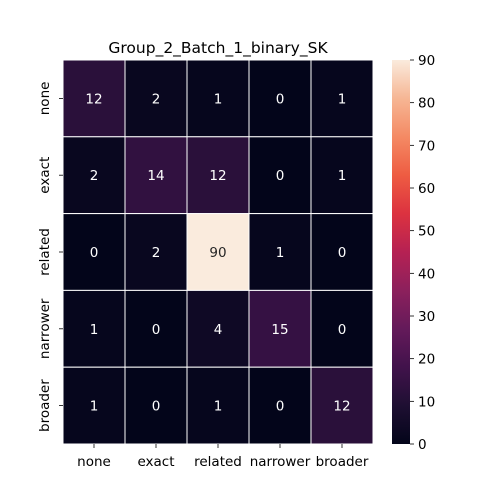 Image resolution: width=500 pixels, height=500 pixels. Describe the element at coordinates (155, 176) in the screenshot. I see `cell-value-label: 14` at that location.